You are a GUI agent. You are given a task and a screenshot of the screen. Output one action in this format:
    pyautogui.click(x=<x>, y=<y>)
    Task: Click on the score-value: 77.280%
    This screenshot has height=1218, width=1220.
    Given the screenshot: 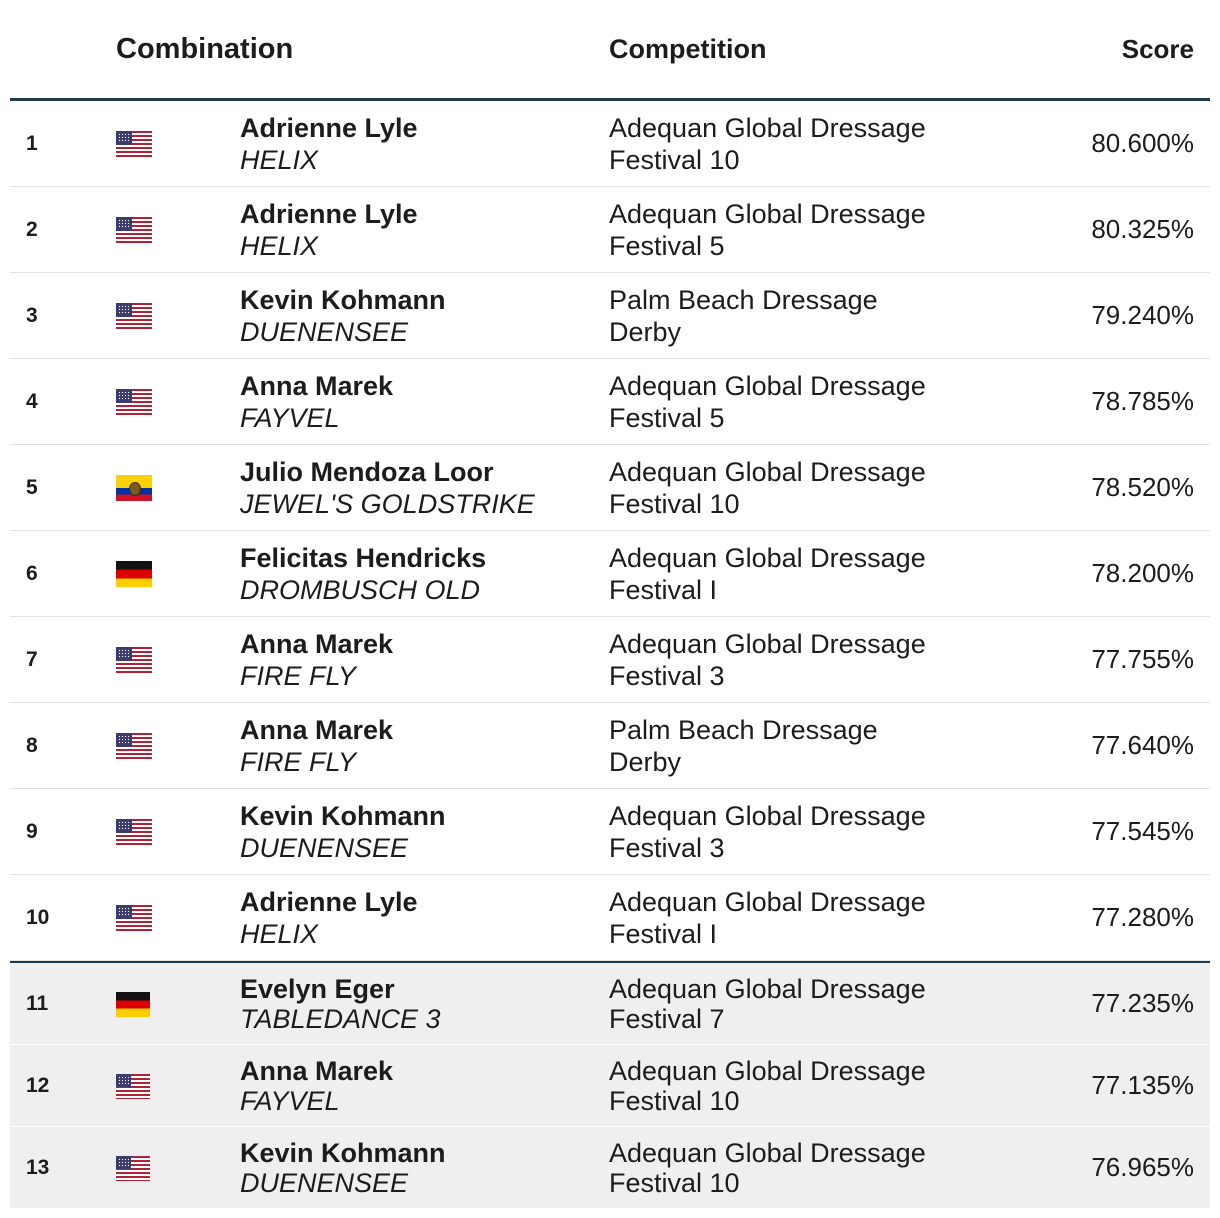 What is the action you would take?
    pyautogui.click(x=1142, y=917)
    